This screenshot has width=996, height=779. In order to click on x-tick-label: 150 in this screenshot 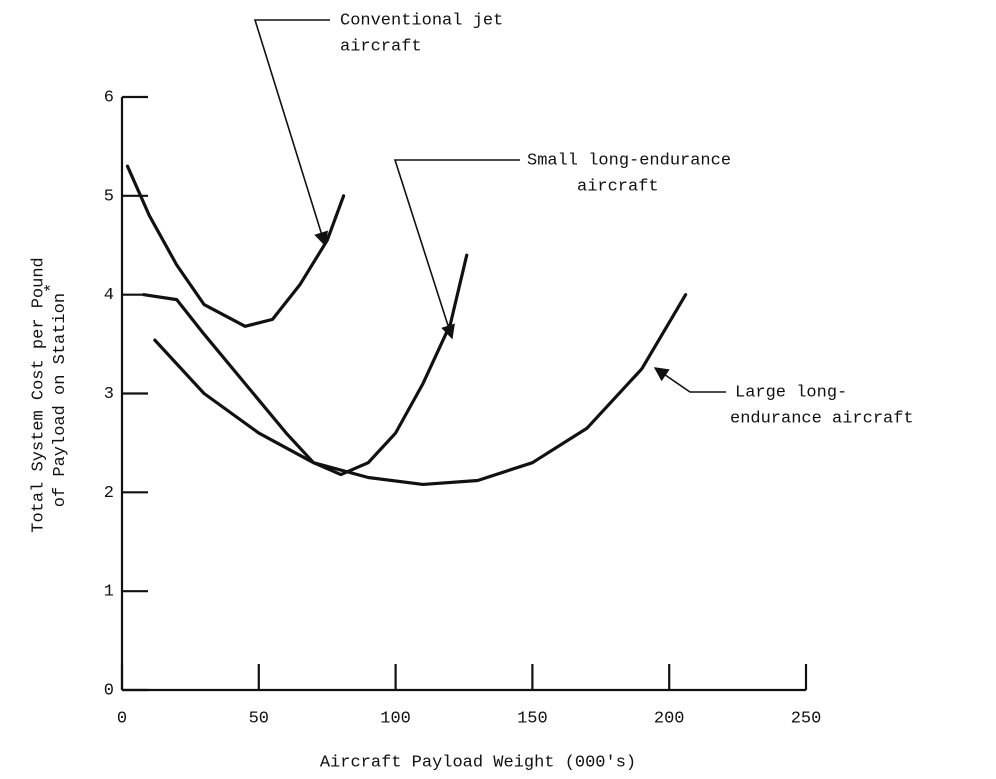, I will do `click(532, 718)`.